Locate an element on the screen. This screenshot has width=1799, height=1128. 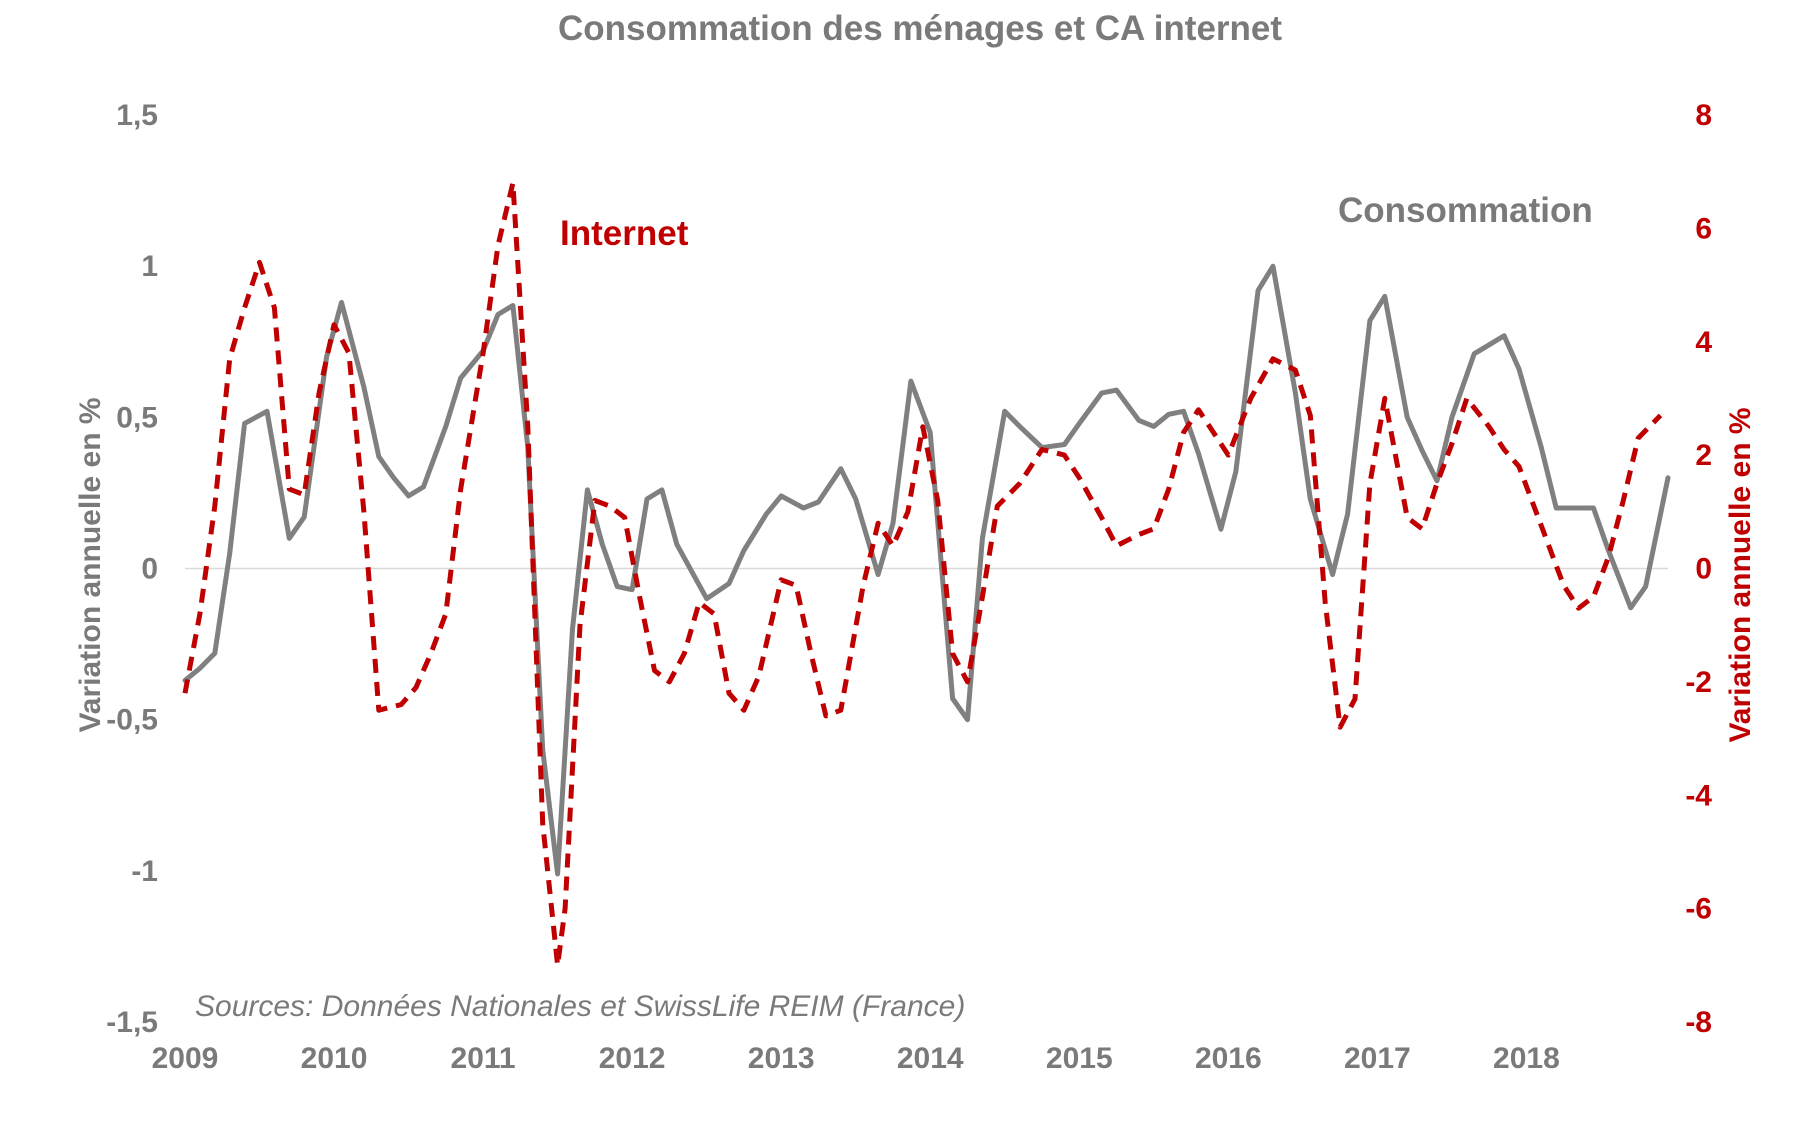
right-axis-ticks: 8 6 4 2 0 -2 -4 -6 -8 is located at coordinates (1698, 569).